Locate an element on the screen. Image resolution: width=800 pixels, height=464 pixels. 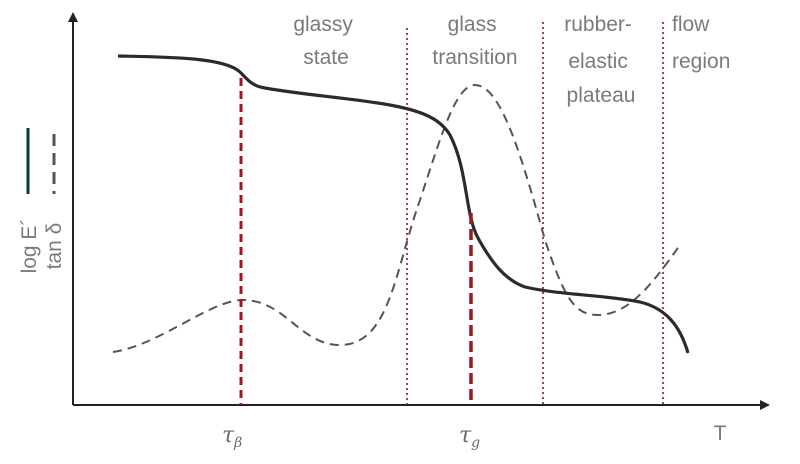
region-glassy-label: glassy state is located at coordinates (325, 41).